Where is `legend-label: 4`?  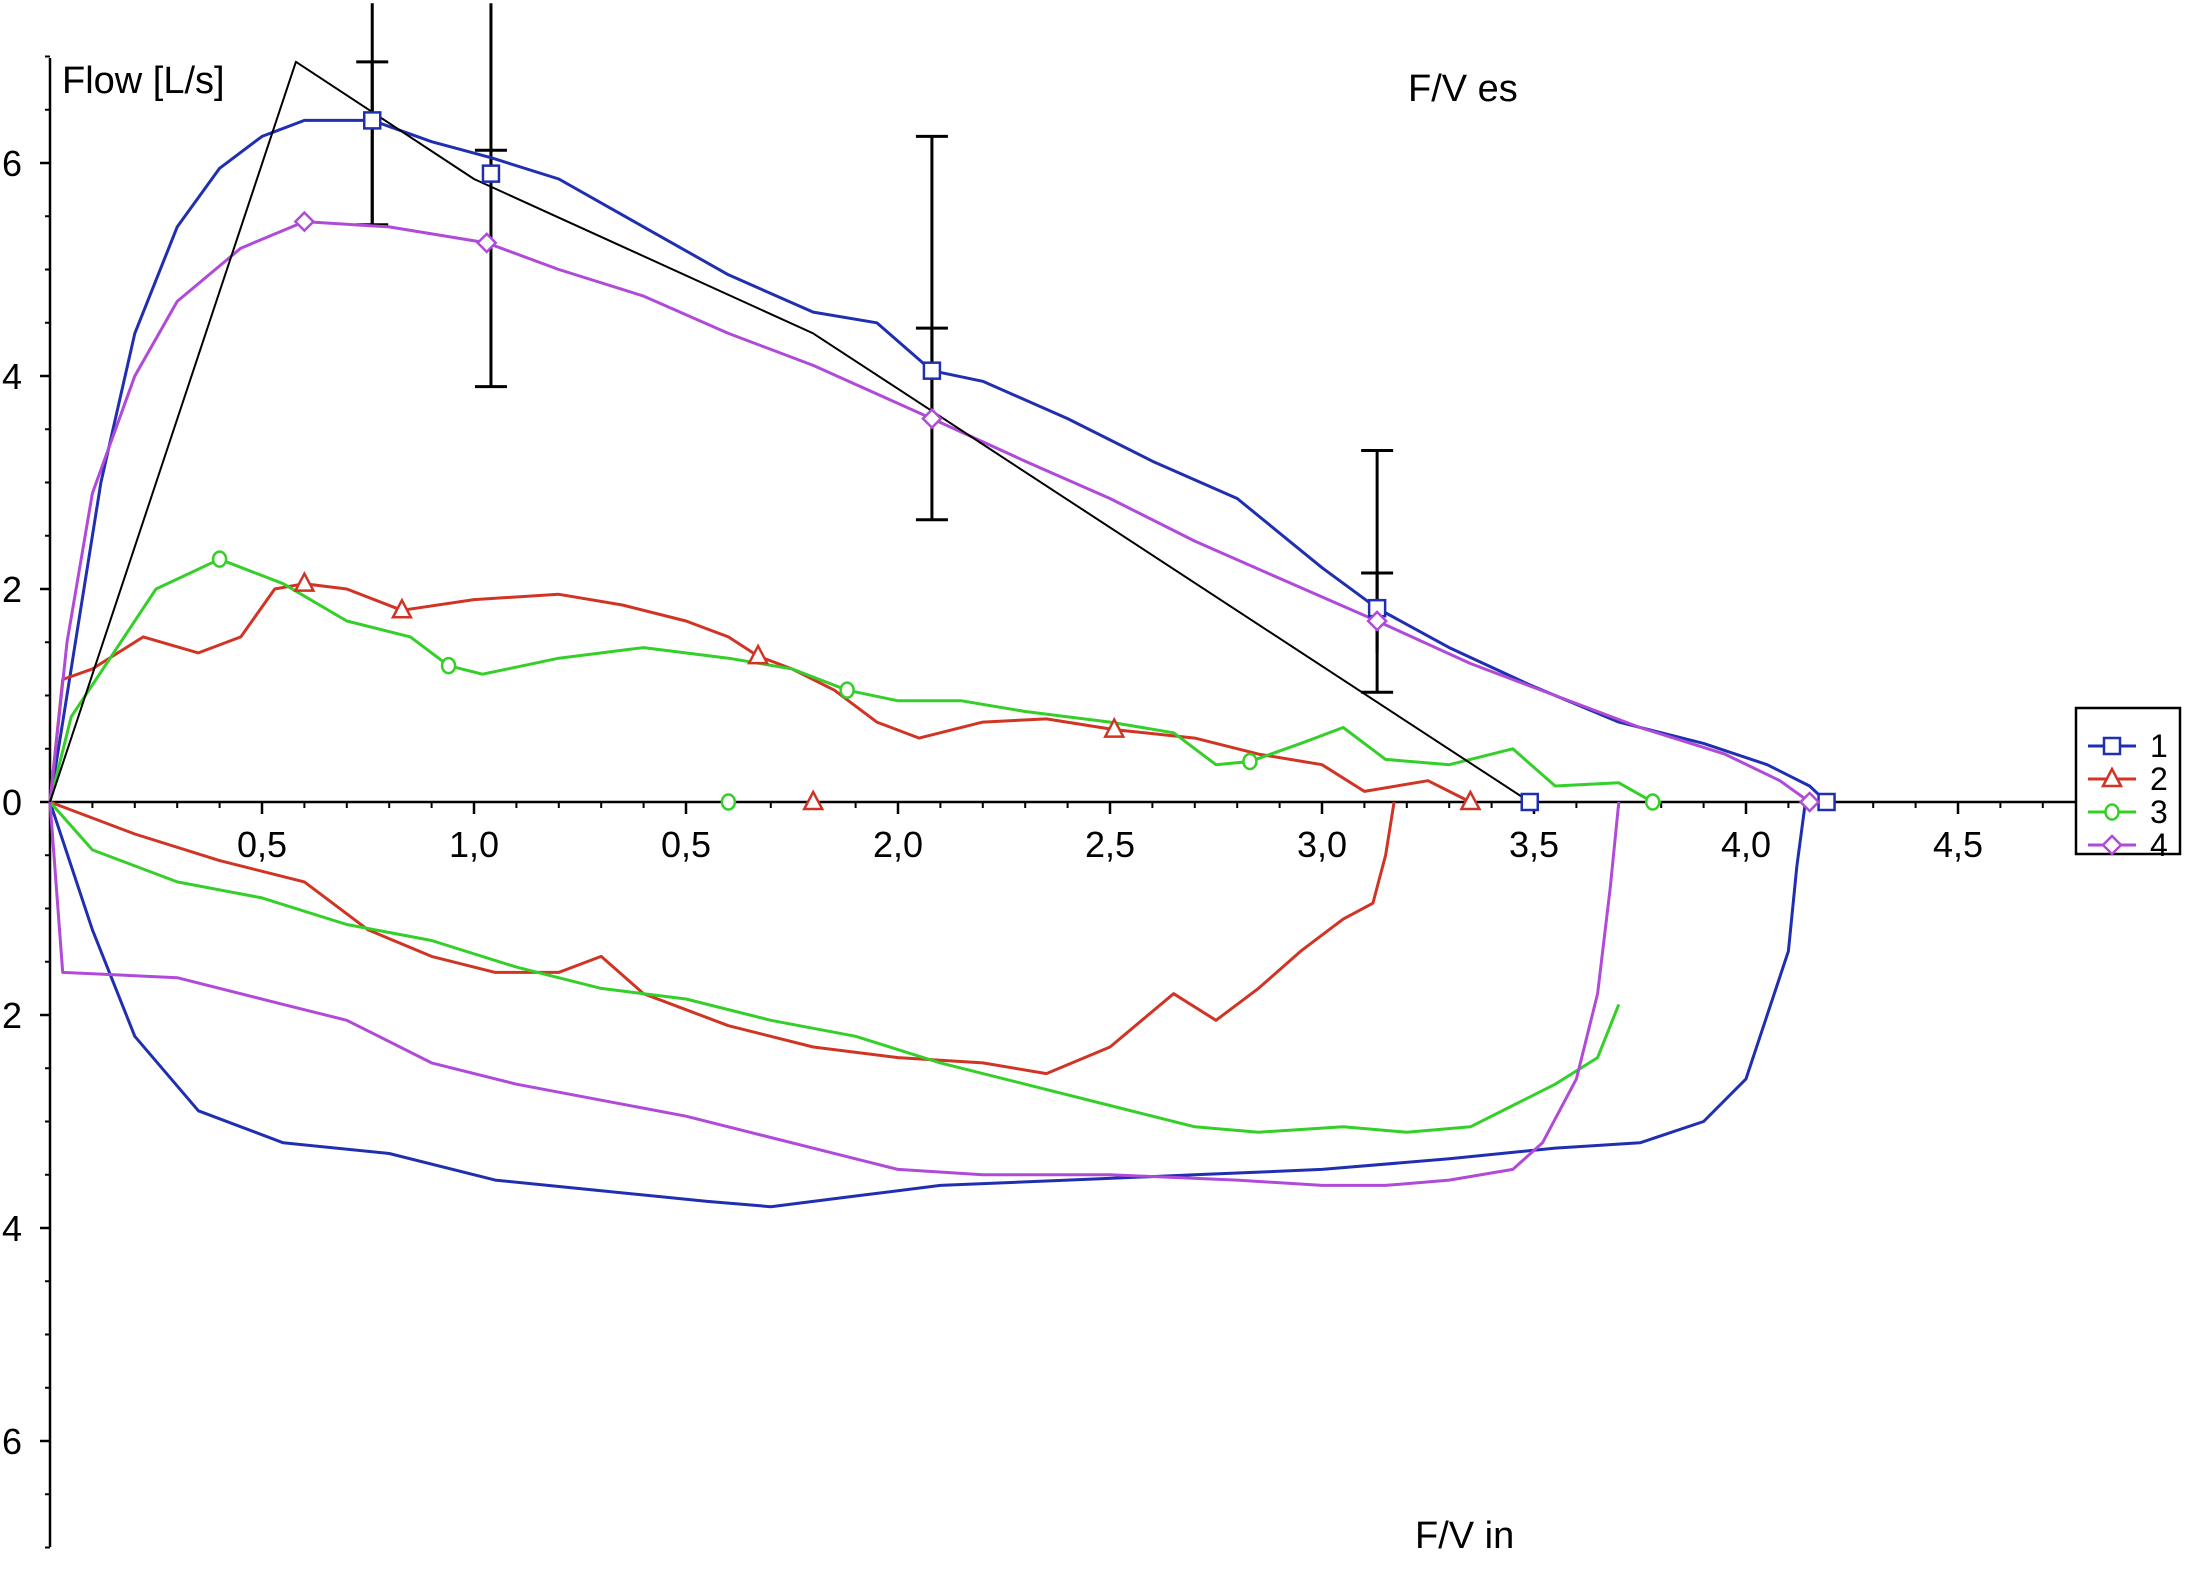 legend-label: 4 is located at coordinates (2159, 845).